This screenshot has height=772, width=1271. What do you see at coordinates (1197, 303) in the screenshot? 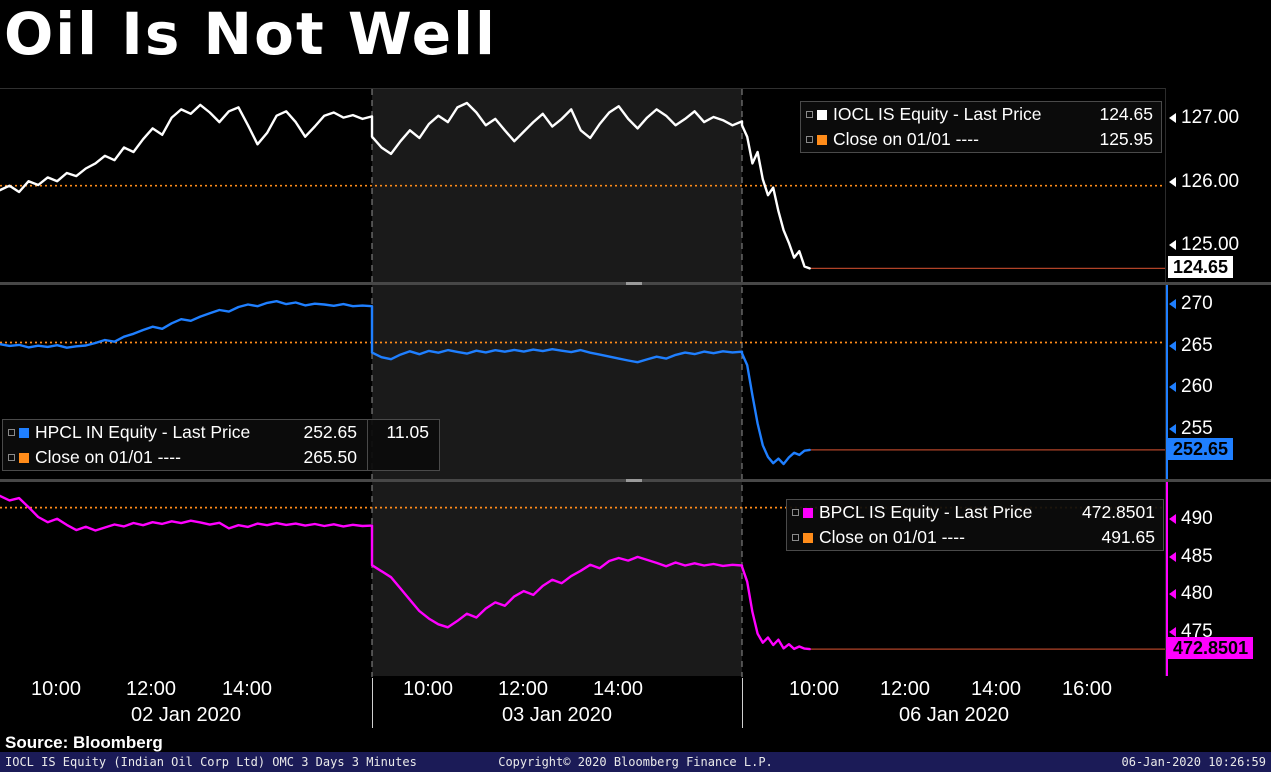
I see `y-tick-text: 270` at bounding box center [1197, 303].